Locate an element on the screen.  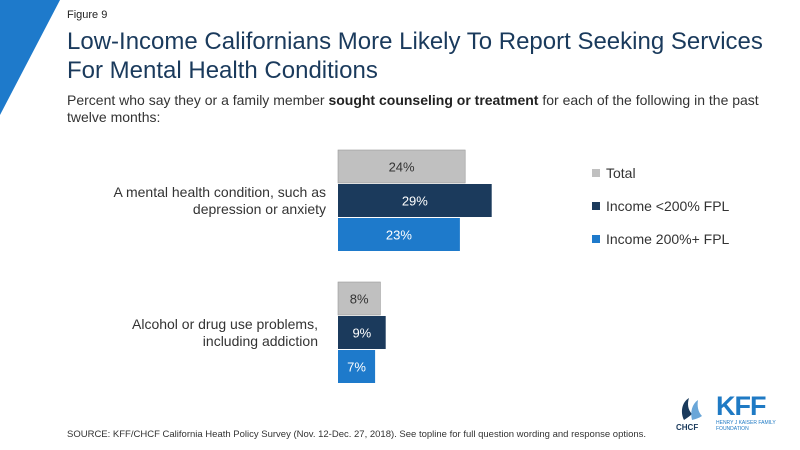
legend-swatch-low-income is located at coordinates (596, 206).